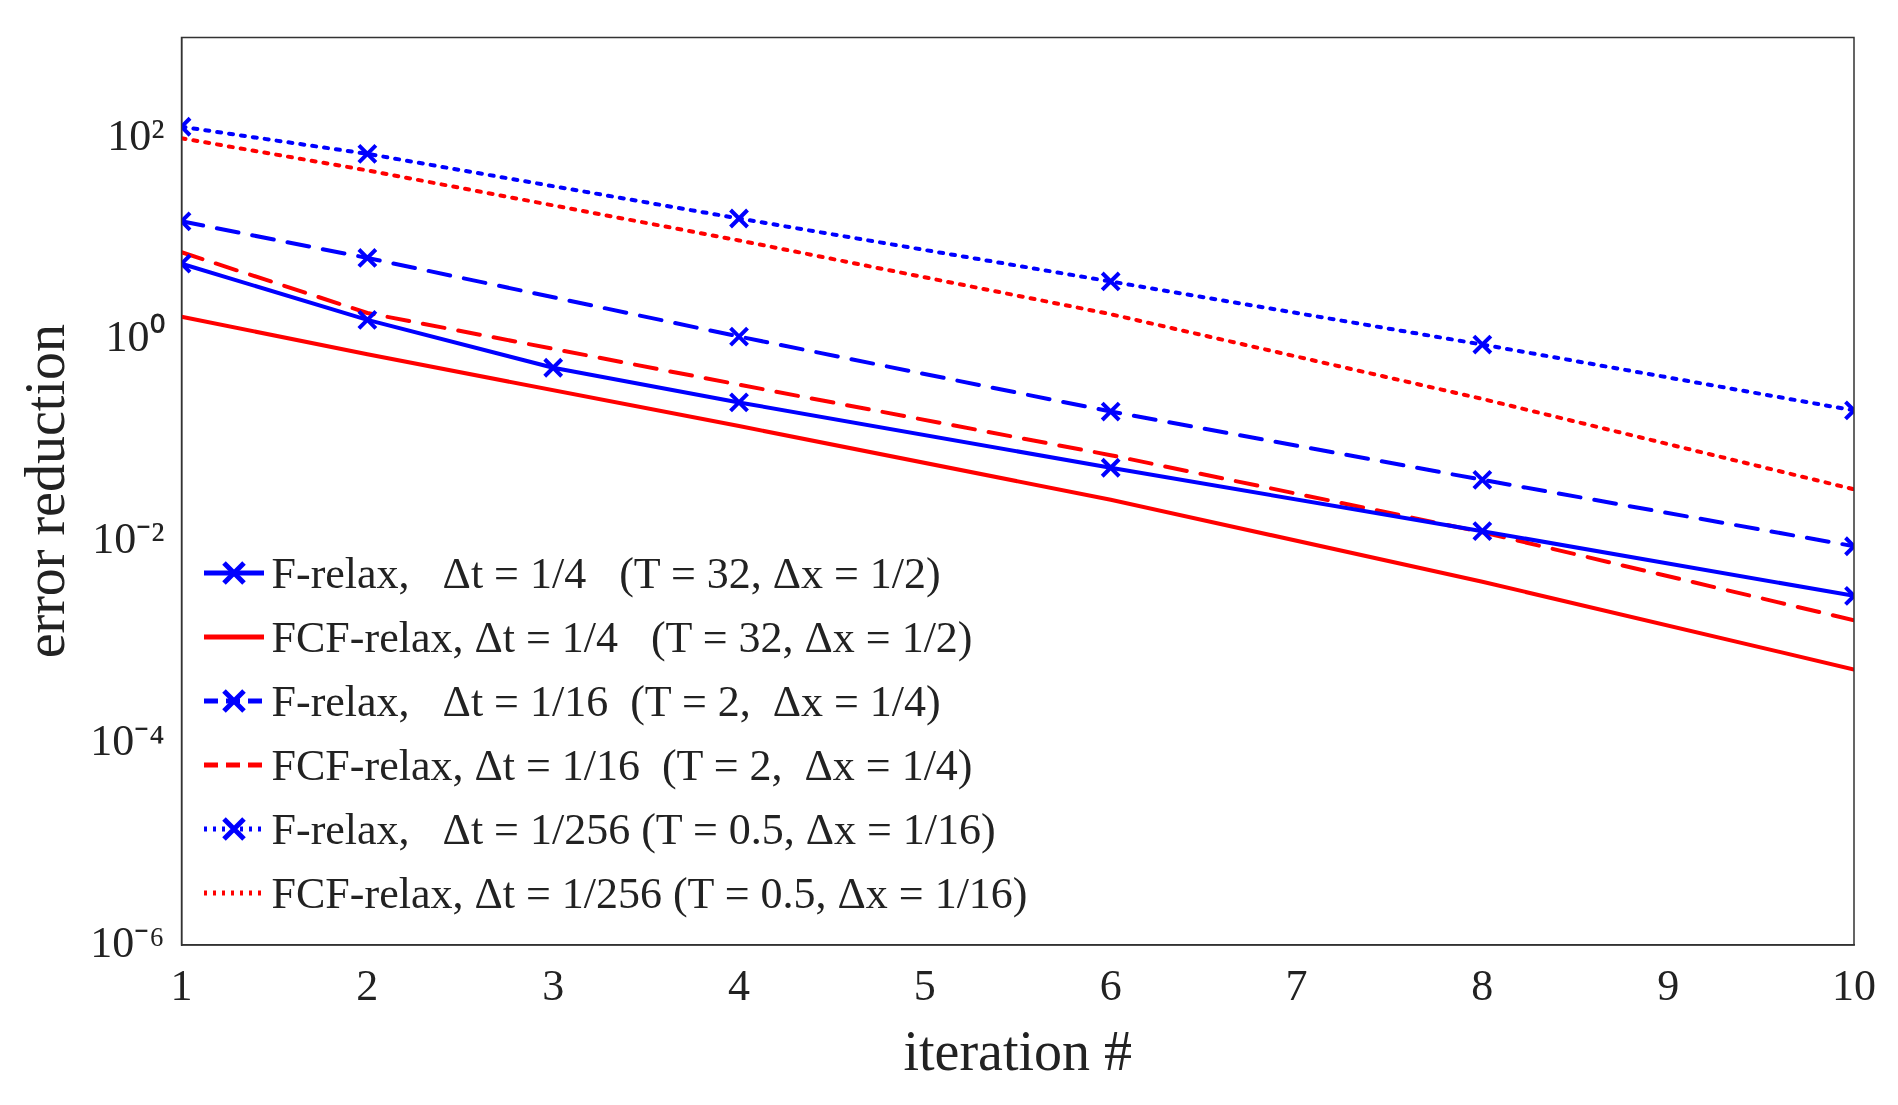 Image resolution: width=1898 pixels, height=1105 pixels. Describe the element at coordinates (1110, 985) in the screenshot. I see `x-tick-label: 6` at that location.